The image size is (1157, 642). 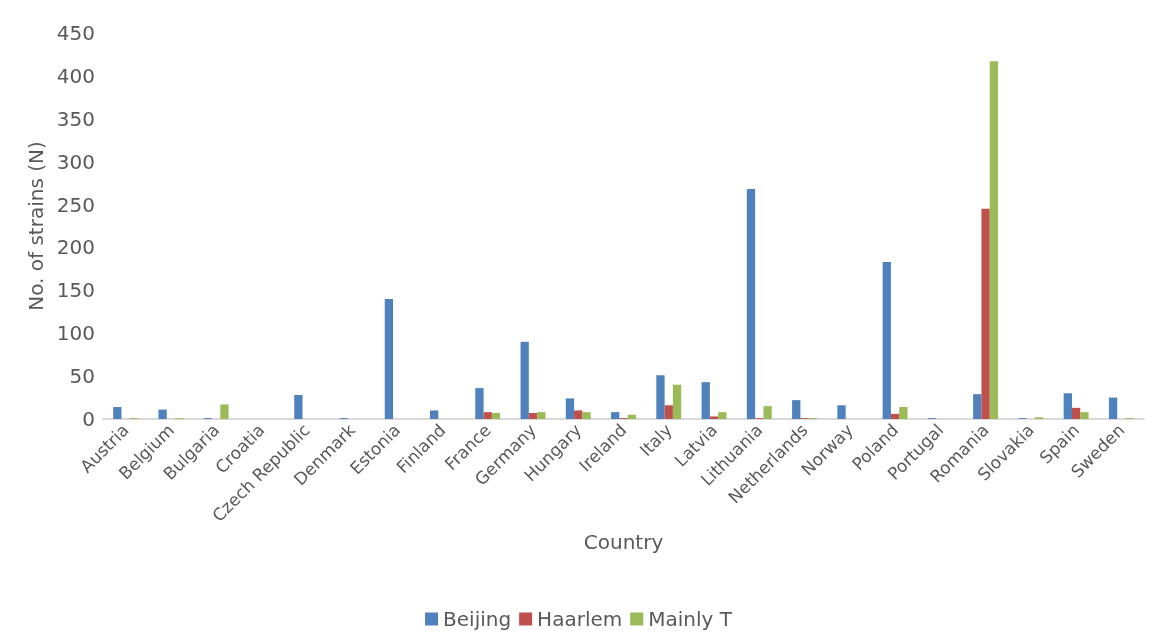 What do you see at coordinates (75, 75) in the screenshot?
I see `y-tick-label: 400` at bounding box center [75, 75].